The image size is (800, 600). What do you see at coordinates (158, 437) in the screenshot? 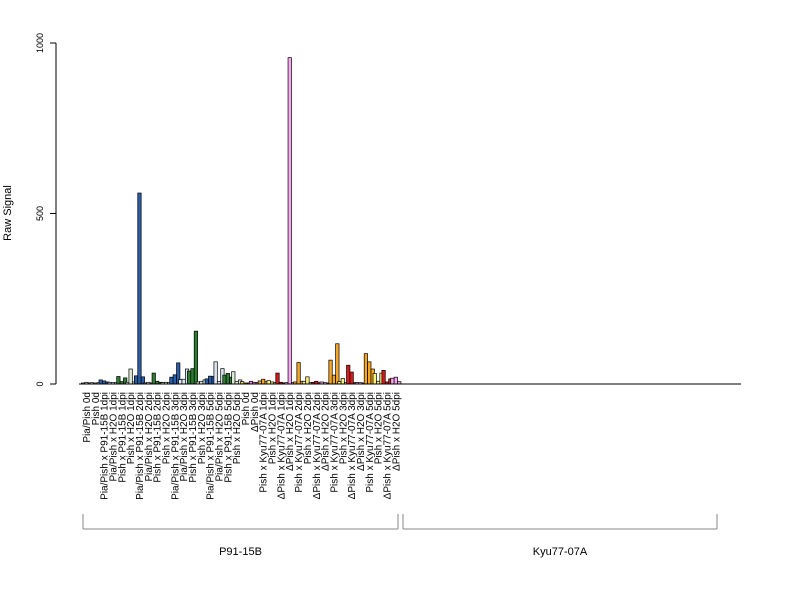
I see `x-tick-label: Pish x P91-15B 2dpi` at bounding box center [158, 437].